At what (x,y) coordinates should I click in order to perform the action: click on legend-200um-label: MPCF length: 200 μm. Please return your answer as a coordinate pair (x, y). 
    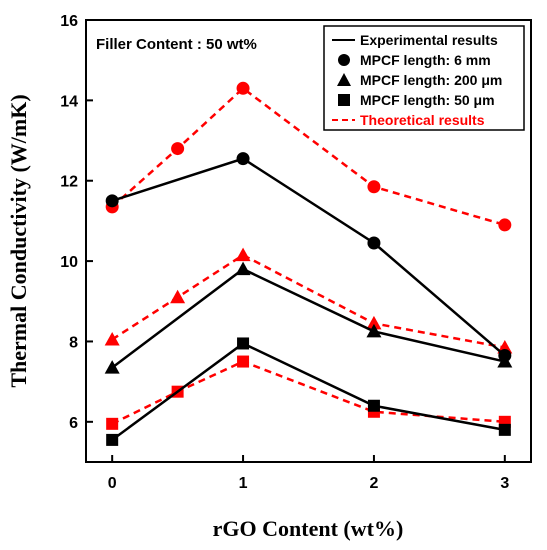
    Looking at the image, I should click on (431, 80).